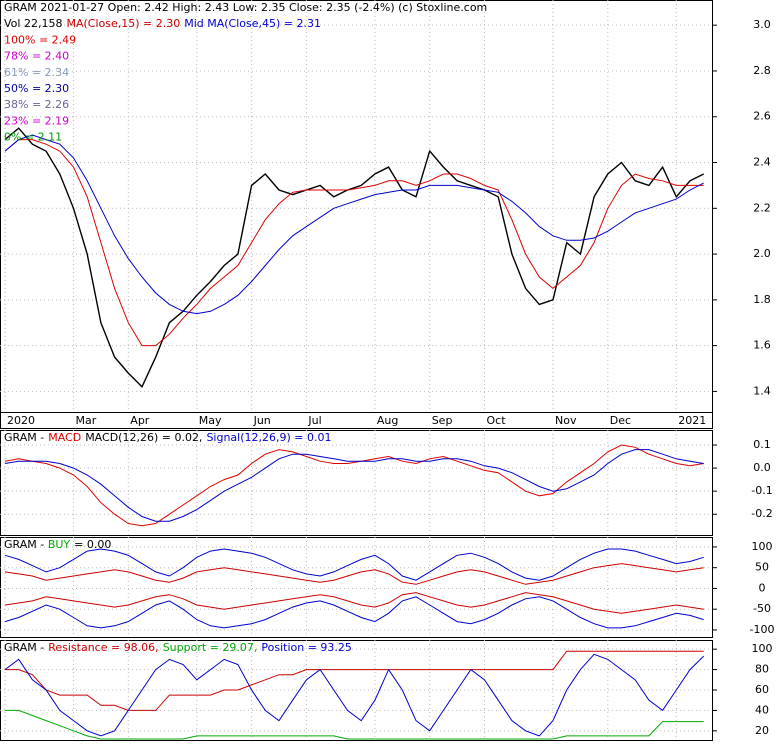 The height and width of the screenshot is (749, 780). I want to click on legend-line: 0% = 2.11, so click(33, 137).